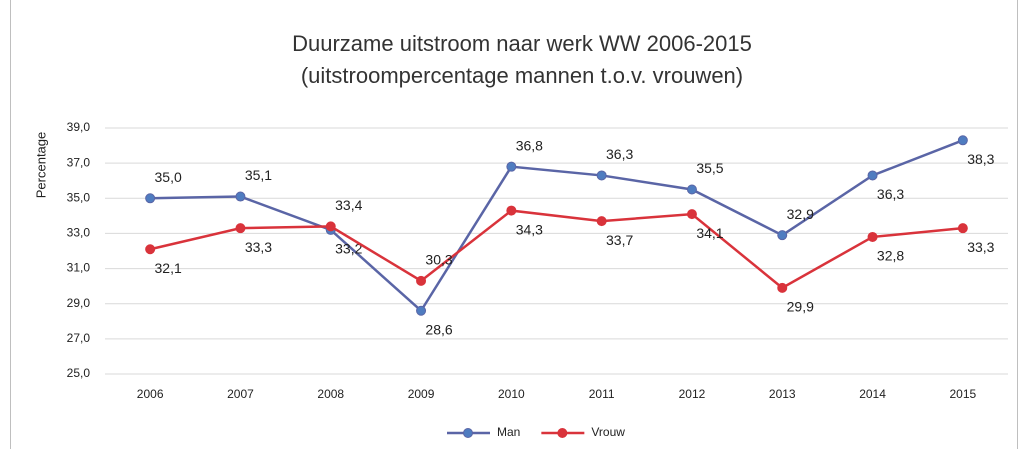  Describe the element at coordinates (529, 229) in the screenshot. I see `data-label: 34,3` at that location.